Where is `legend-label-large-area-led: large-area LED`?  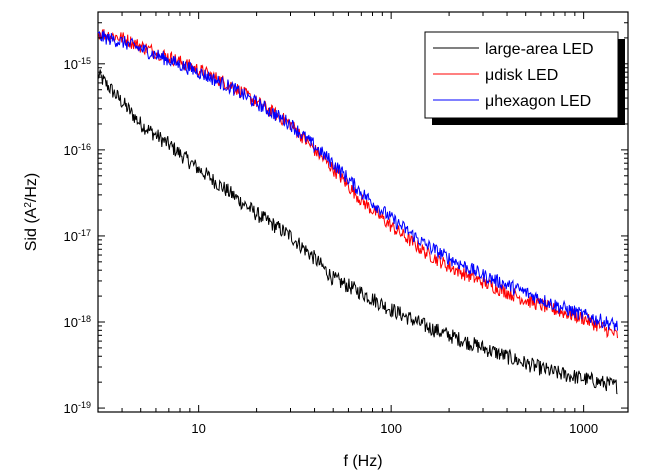 legend-label-large-area-led: large-area LED is located at coordinates (539, 49).